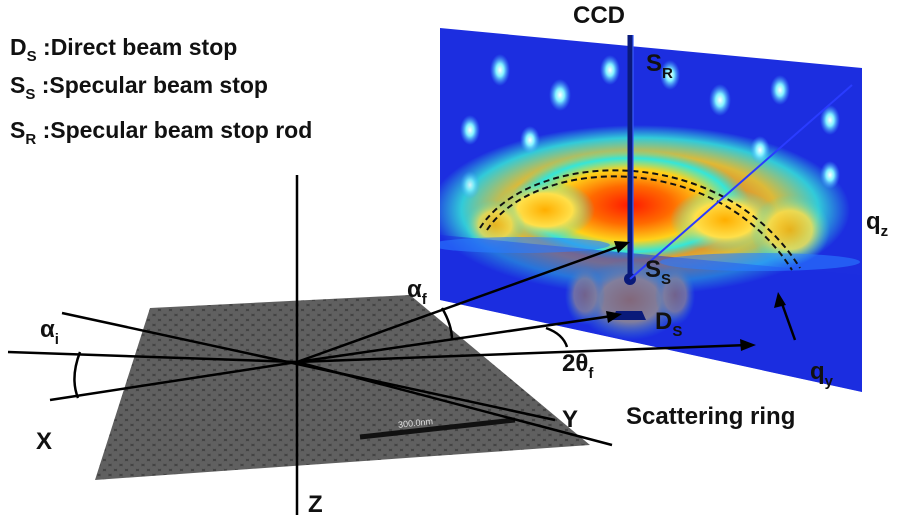  I want to click on alpha-f-arc, so click(447, 324).